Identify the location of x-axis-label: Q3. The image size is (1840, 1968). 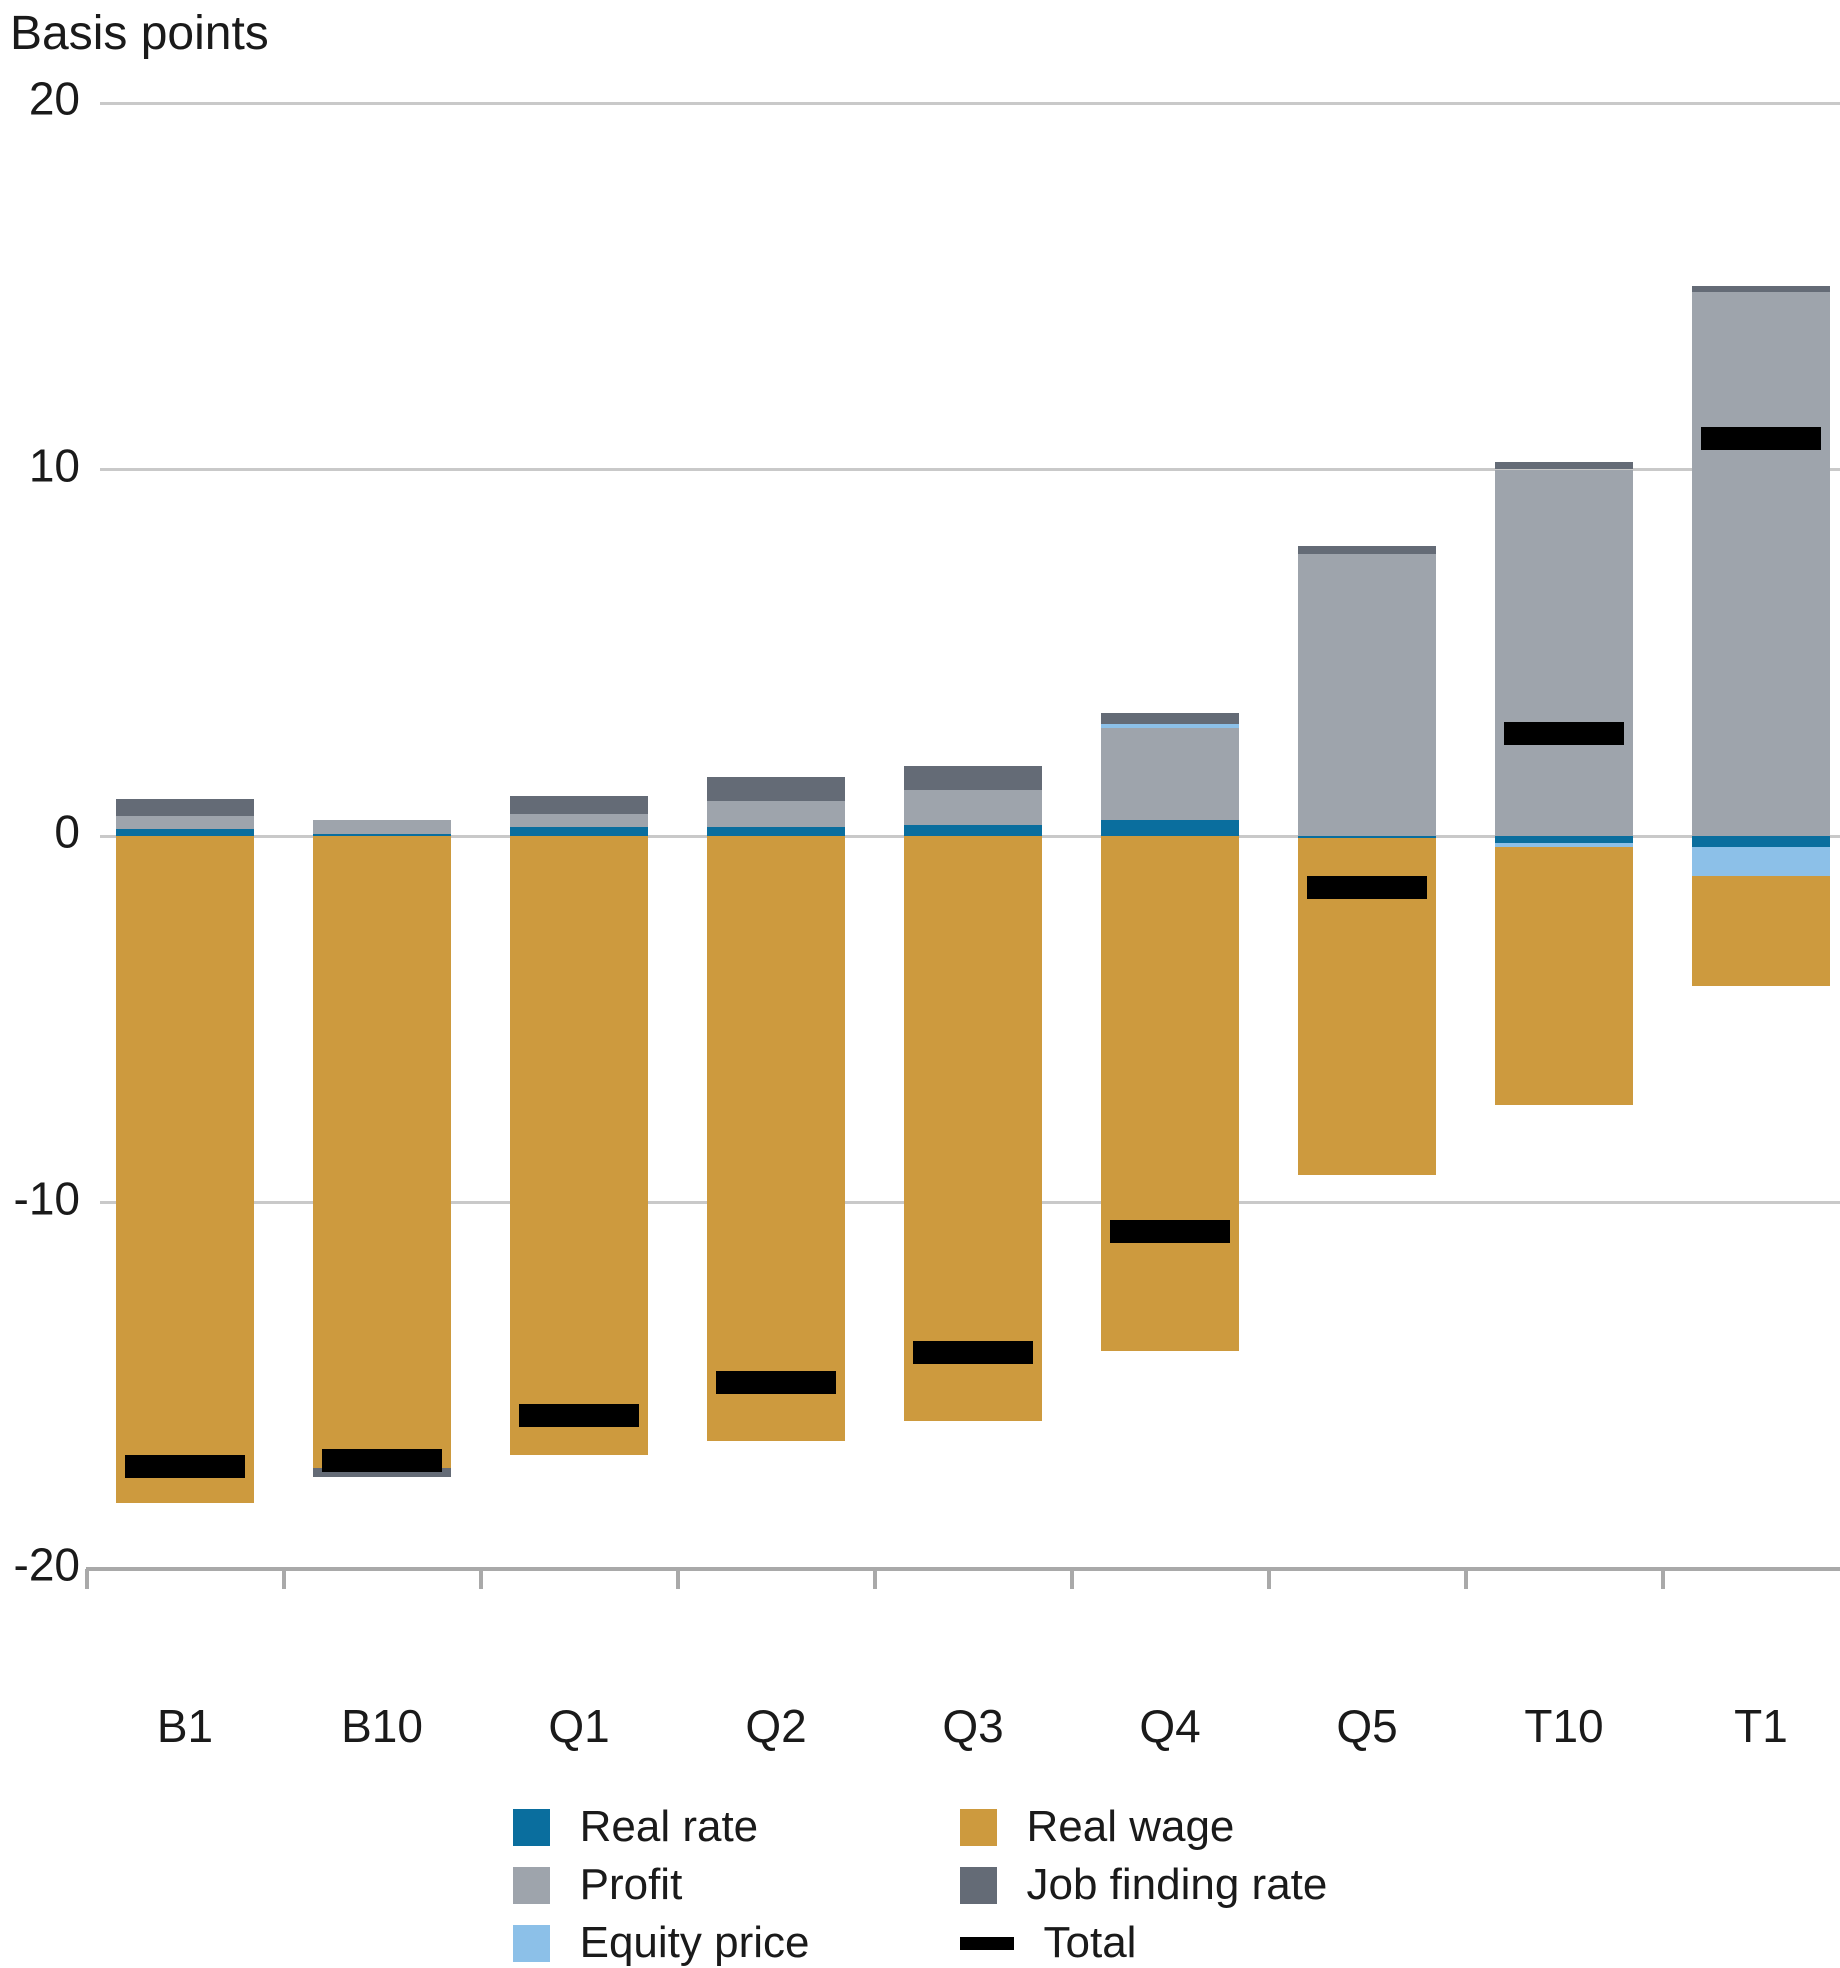
(973, 1726).